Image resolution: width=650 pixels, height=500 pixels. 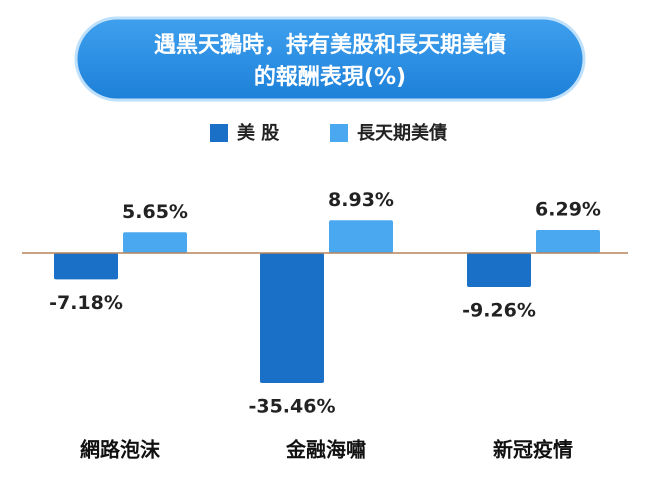 I want to click on data-label: 6.29%, so click(x=568, y=209).